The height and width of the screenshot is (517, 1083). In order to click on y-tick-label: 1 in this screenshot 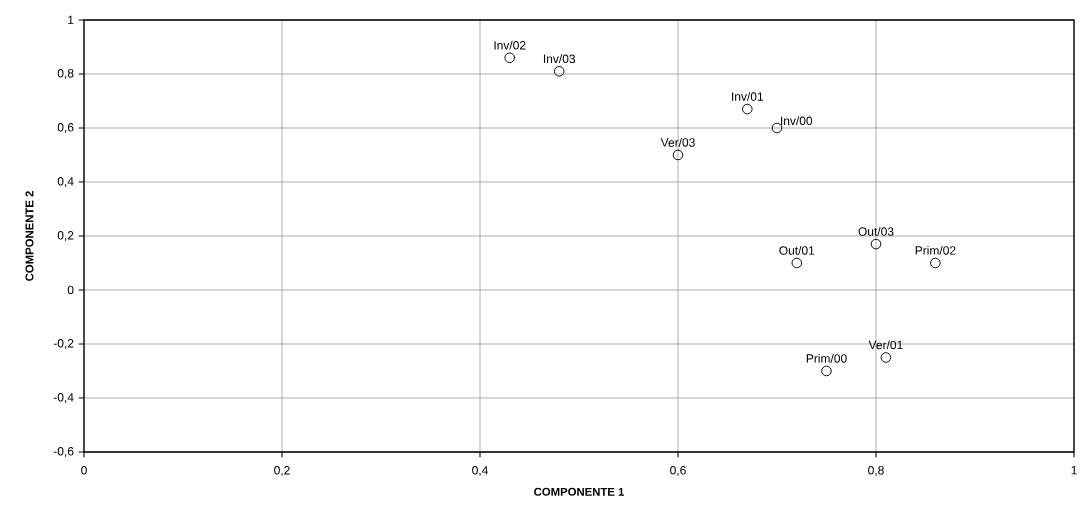, I will do `click(71, 20)`.